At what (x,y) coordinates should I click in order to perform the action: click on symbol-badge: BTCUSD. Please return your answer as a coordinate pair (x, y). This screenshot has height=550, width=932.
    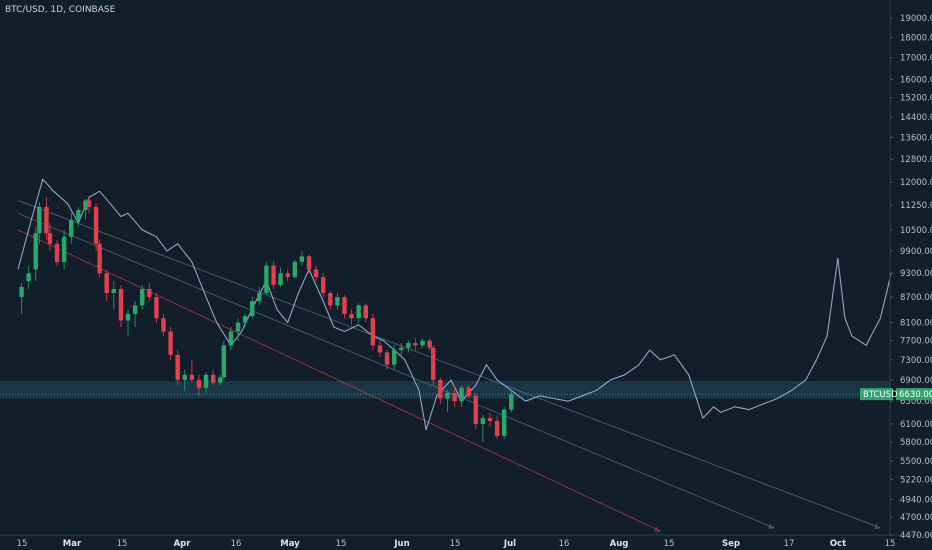
    Looking at the image, I should click on (880, 395).